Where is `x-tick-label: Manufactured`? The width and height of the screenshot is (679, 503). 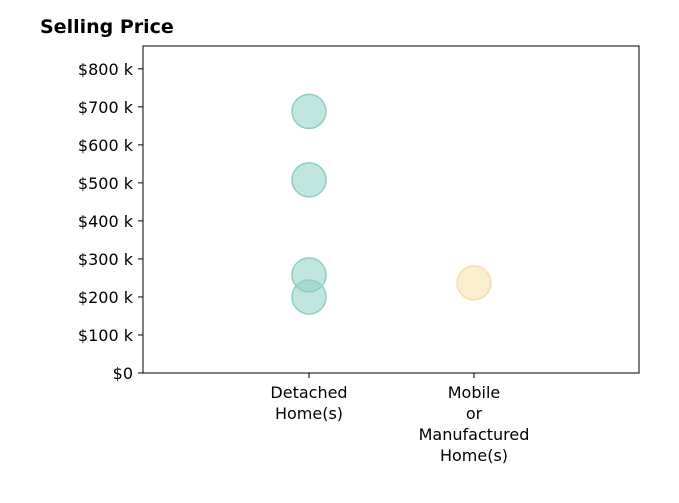
x-tick-label: Manufactured is located at coordinates (474, 434).